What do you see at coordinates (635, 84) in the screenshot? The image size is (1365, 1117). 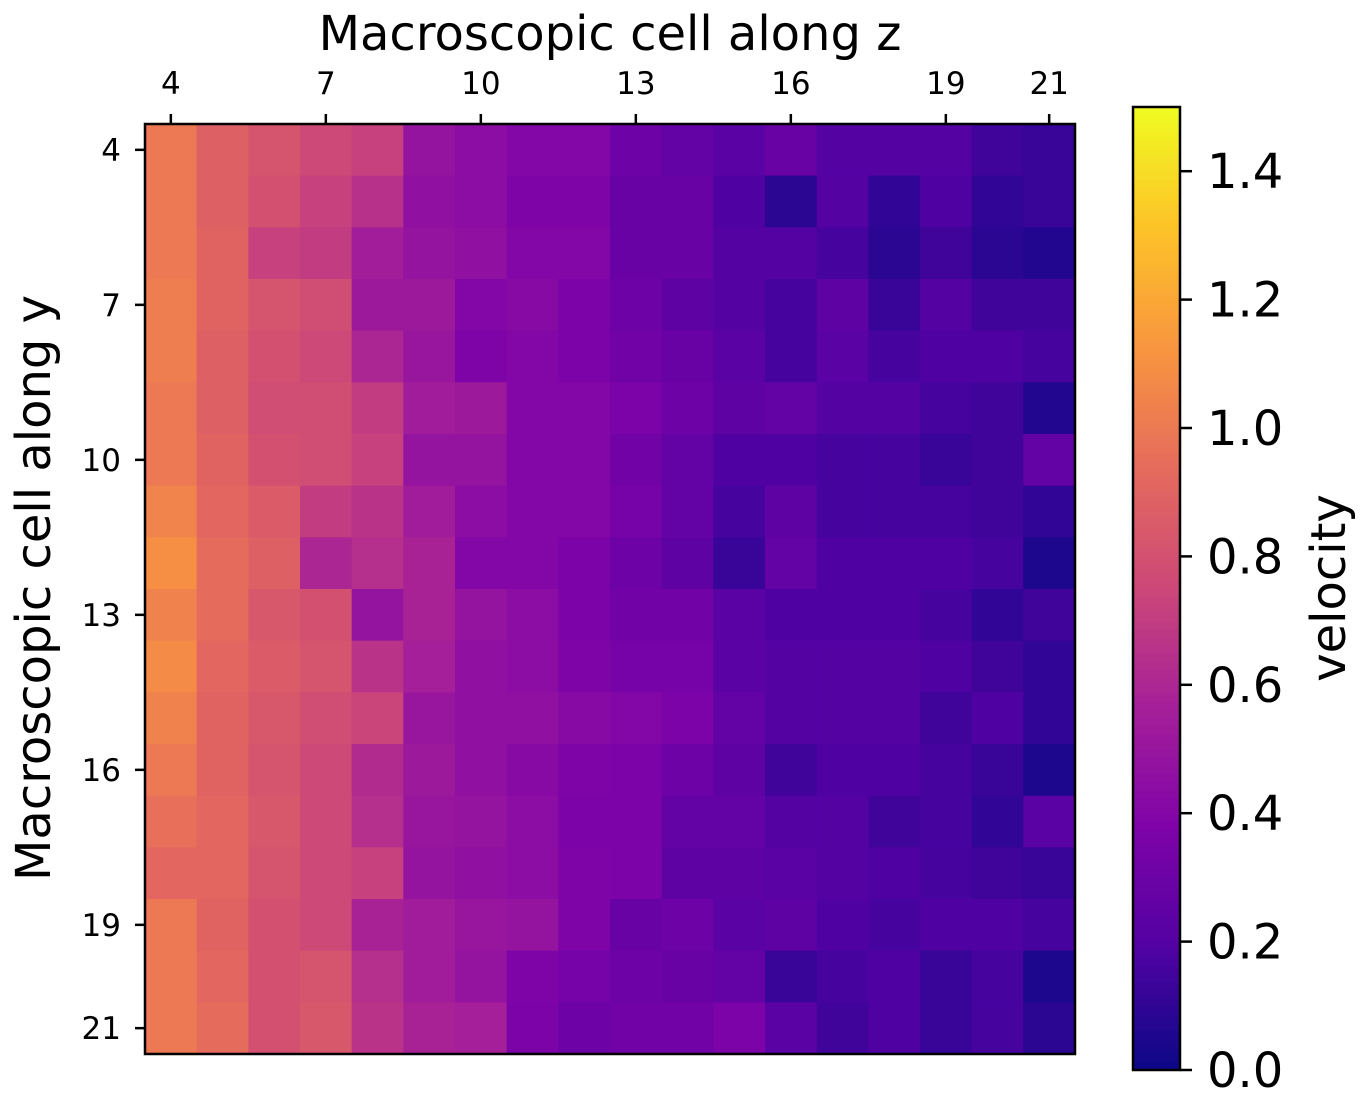 I see `x-tick-label: 13` at bounding box center [635, 84].